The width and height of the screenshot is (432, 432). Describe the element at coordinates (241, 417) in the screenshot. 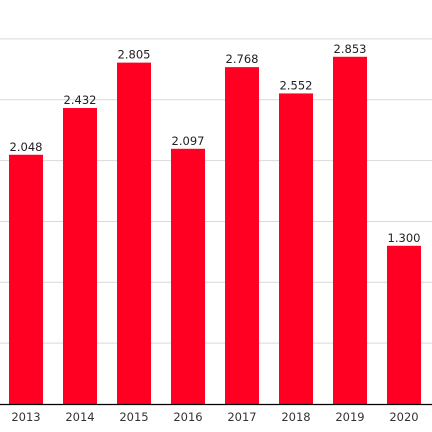

I see `x-tick-label-2017: 2017` at that location.